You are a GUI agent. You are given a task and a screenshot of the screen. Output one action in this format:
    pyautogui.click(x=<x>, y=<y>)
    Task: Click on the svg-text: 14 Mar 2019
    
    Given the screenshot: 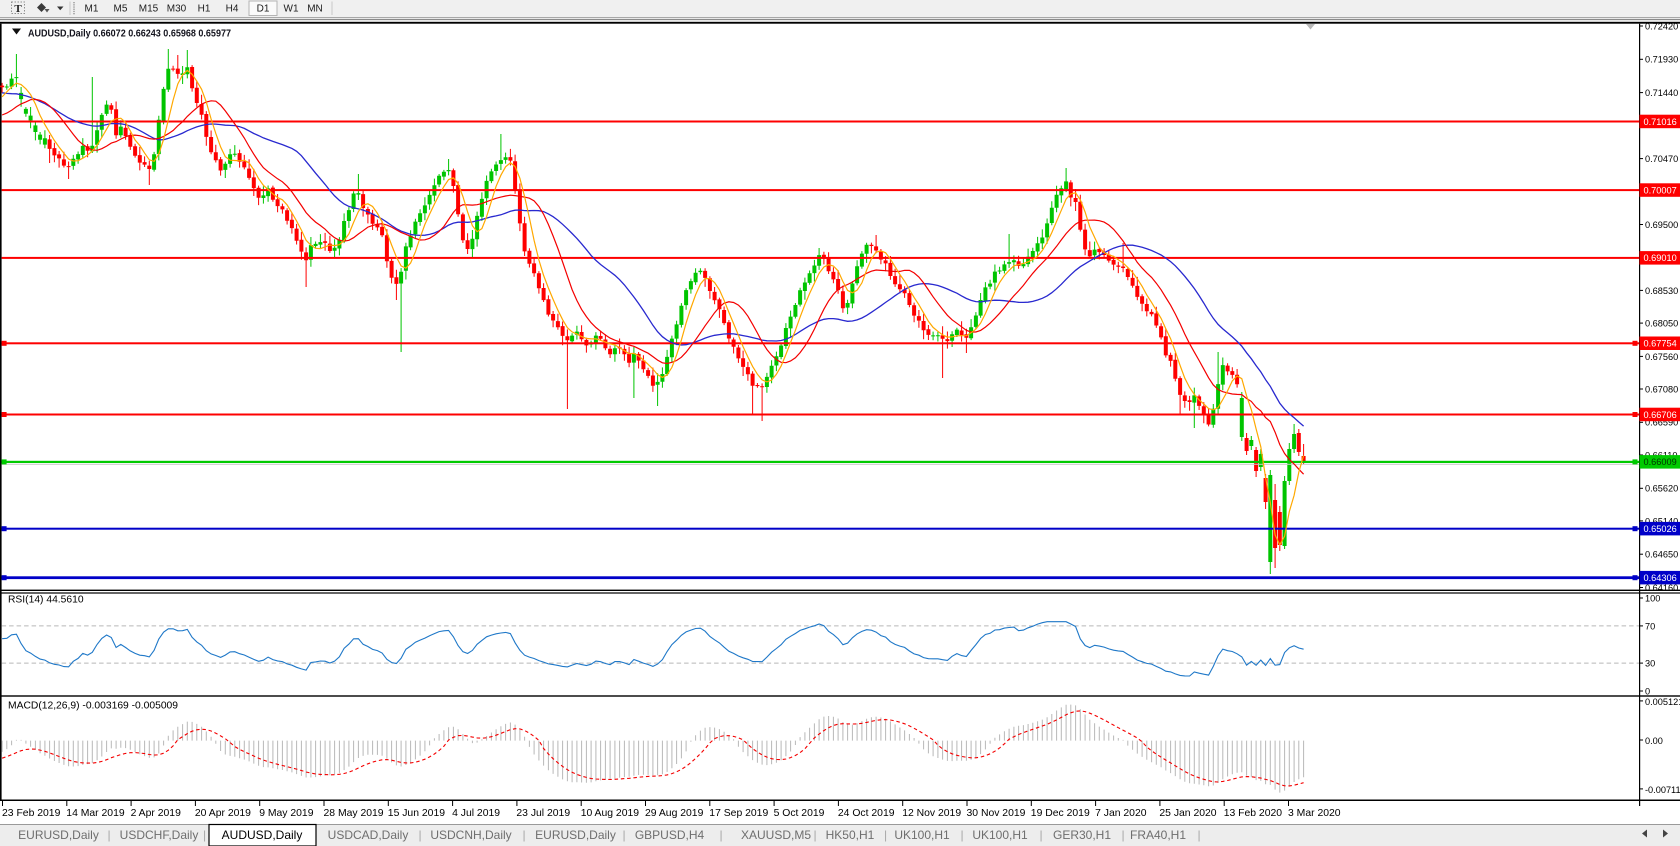 What is the action you would take?
    pyautogui.click(x=95, y=813)
    